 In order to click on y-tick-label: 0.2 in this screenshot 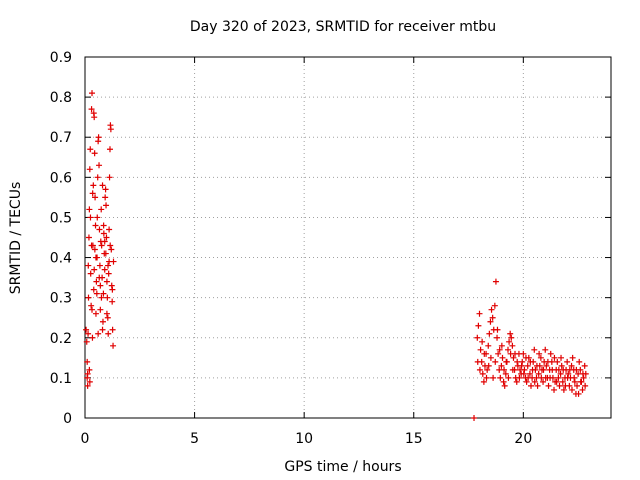, I will do `click(61, 339)`.